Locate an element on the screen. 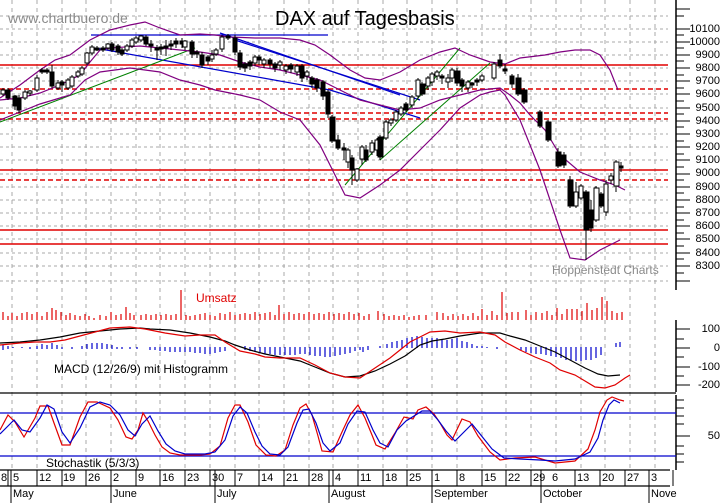  day-label: 21 is located at coordinates (292, 478).